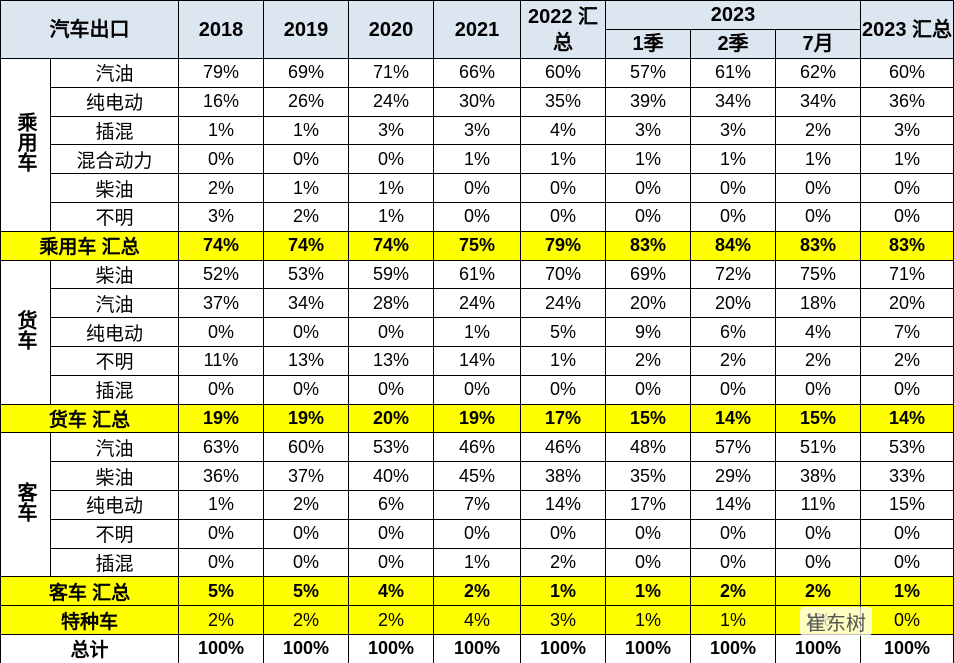  I want to click on value-cell: 35%, so click(563, 101).